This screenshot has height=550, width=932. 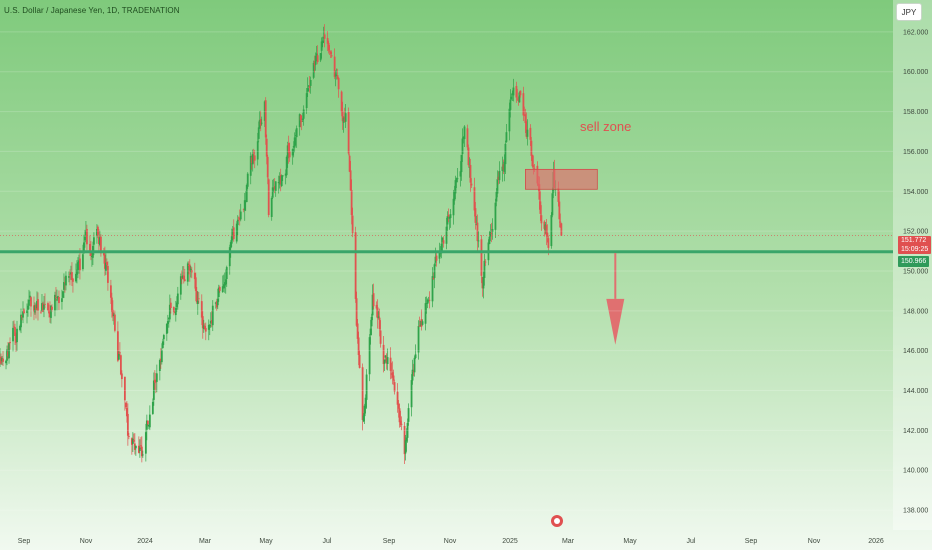 I want to click on price-tick-label: 148.000, so click(x=915, y=311).